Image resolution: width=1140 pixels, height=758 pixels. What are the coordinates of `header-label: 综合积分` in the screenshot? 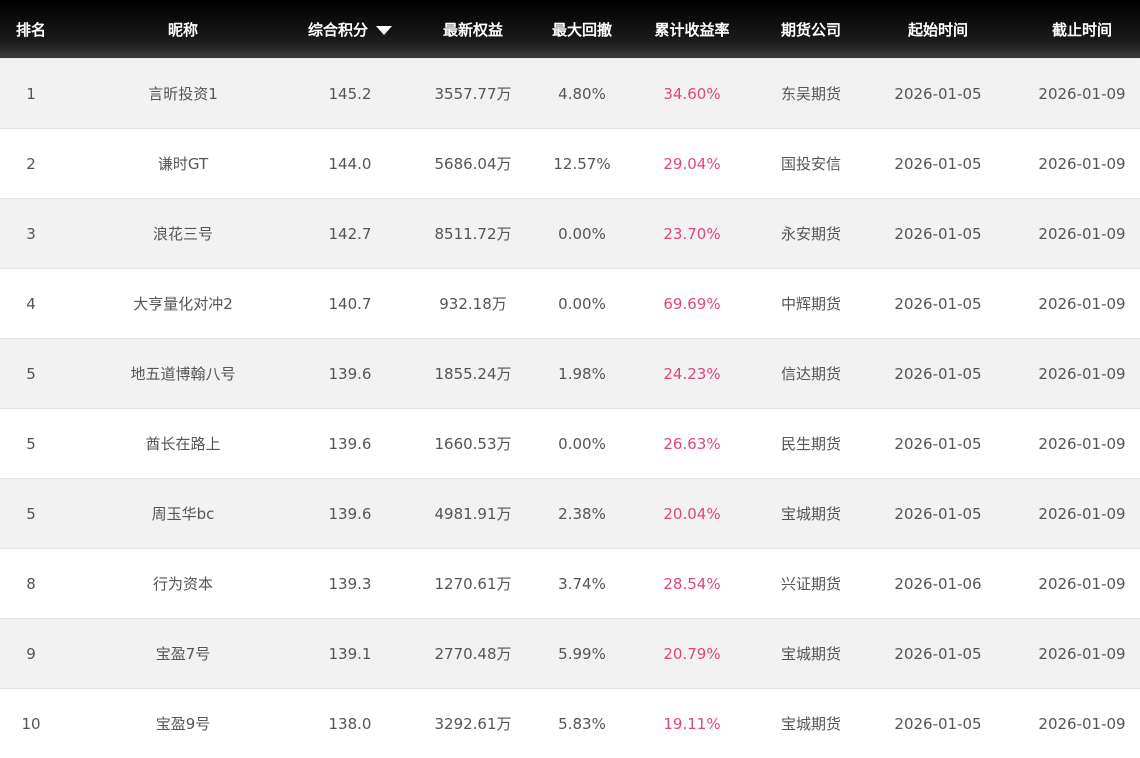 It's located at (338, 30).